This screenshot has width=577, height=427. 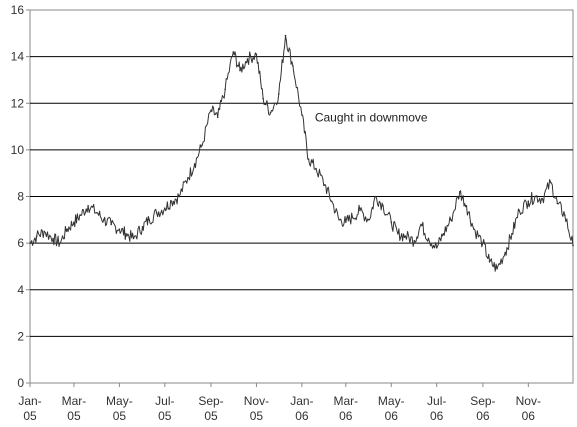 I want to click on y-tick-label: 14, so click(x=18, y=57).